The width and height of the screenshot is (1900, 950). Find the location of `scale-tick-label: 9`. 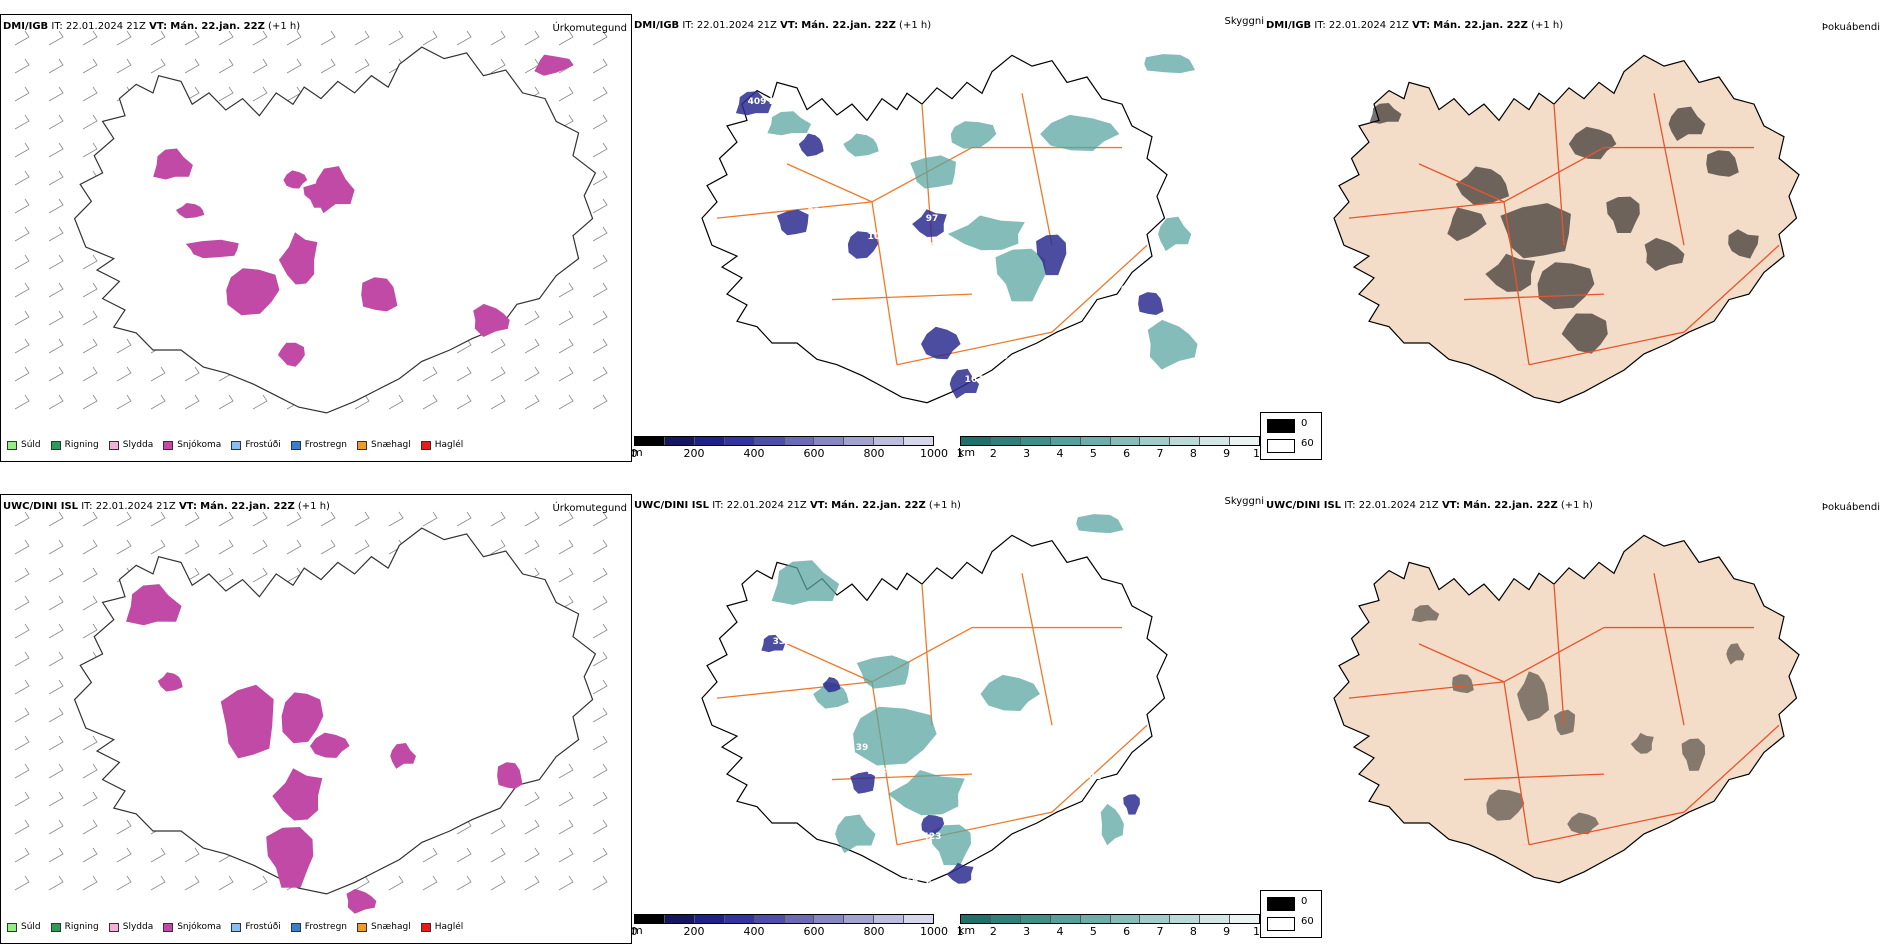

scale-tick-label: 9 is located at coordinates (1226, 453).